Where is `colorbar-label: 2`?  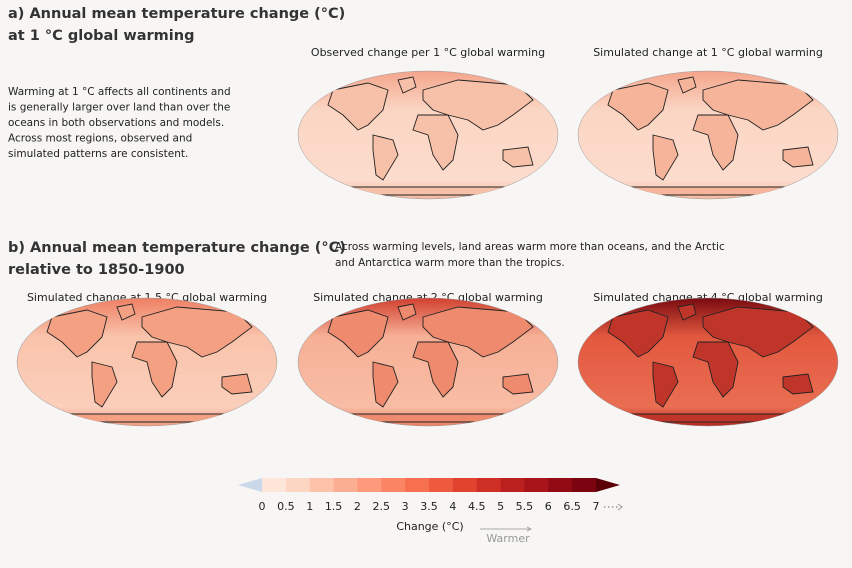 colorbar-label: 2 is located at coordinates (357, 506).